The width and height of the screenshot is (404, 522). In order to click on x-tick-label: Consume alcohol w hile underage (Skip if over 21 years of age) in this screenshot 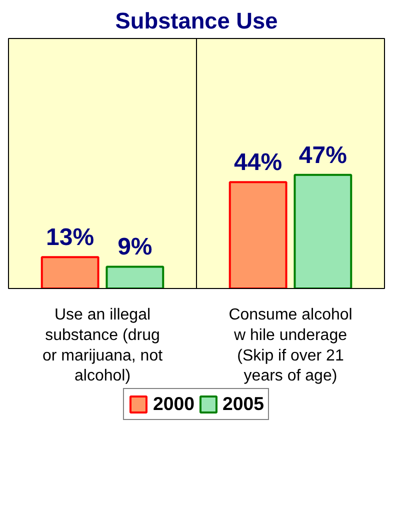, I will do `click(290, 345)`.